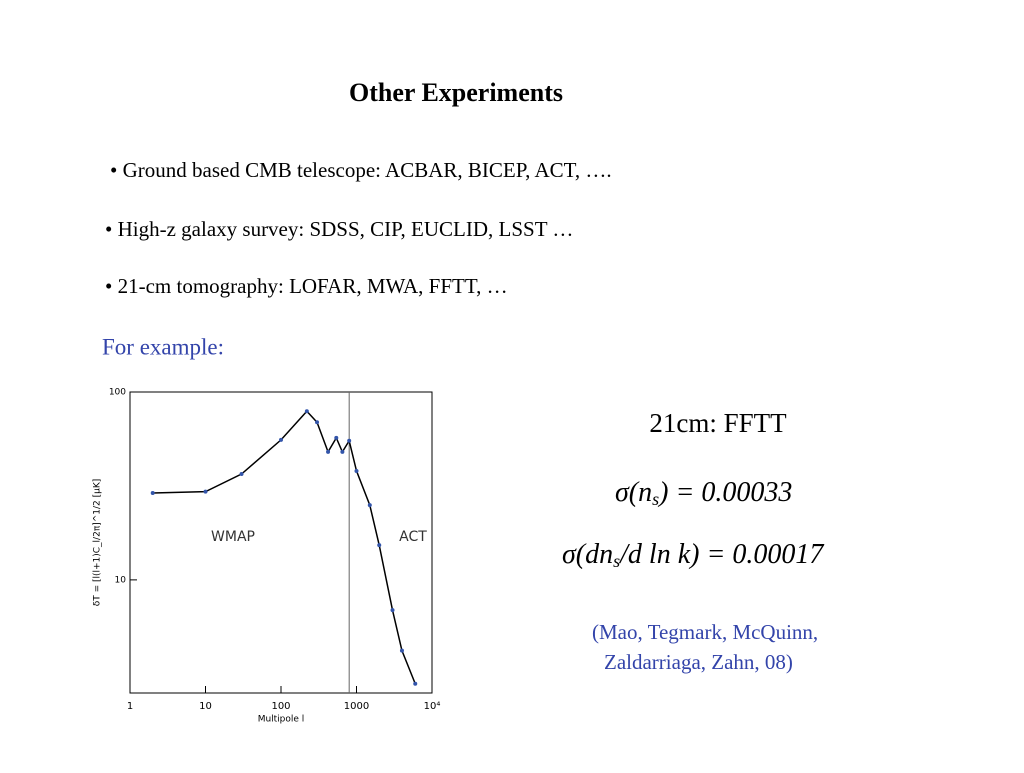 The height and width of the screenshot is (773, 1024). Describe the element at coordinates (456, 92) in the screenshot. I see `slide-title: Other Experiments` at that location.